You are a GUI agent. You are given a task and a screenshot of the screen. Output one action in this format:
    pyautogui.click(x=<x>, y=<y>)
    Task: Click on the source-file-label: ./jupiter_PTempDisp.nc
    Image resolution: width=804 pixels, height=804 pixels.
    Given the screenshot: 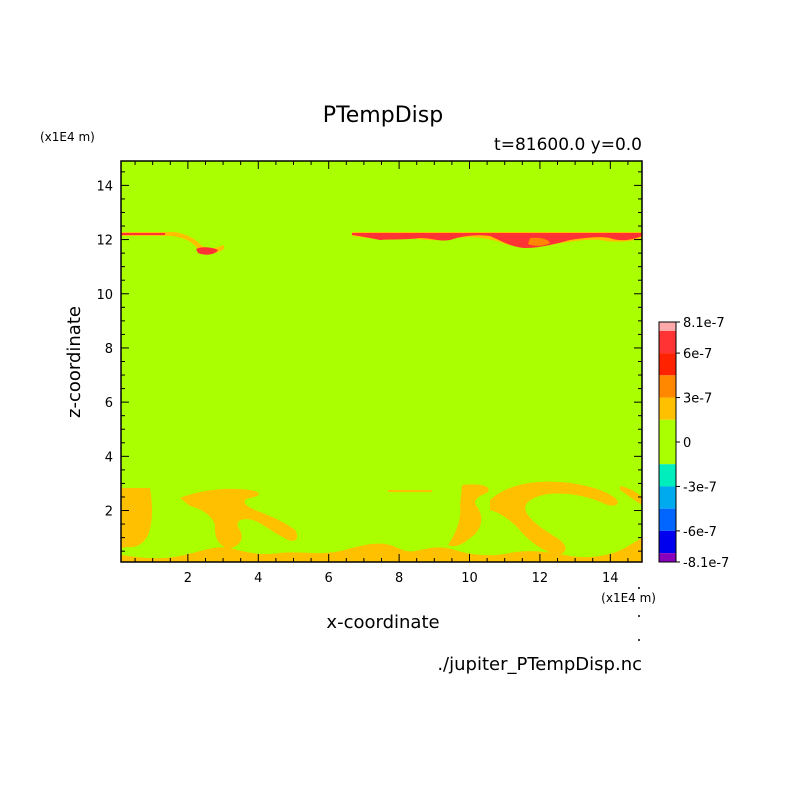 What is the action you would take?
    pyautogui.click(x=539, y=664)
    